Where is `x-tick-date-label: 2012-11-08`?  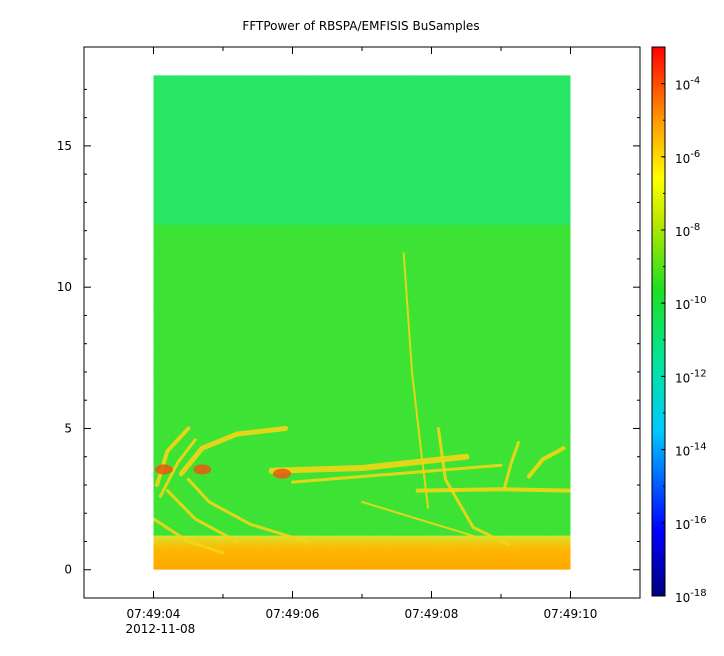 x-tick-date-label: 2012-11-08 is located at coordinates (161, 629).